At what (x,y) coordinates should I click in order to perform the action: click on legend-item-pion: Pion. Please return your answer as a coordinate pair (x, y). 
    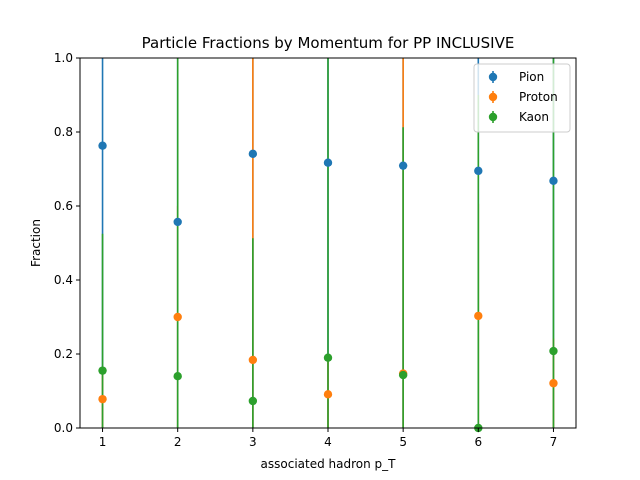
    Looking at the image, I should click on (516, 77).